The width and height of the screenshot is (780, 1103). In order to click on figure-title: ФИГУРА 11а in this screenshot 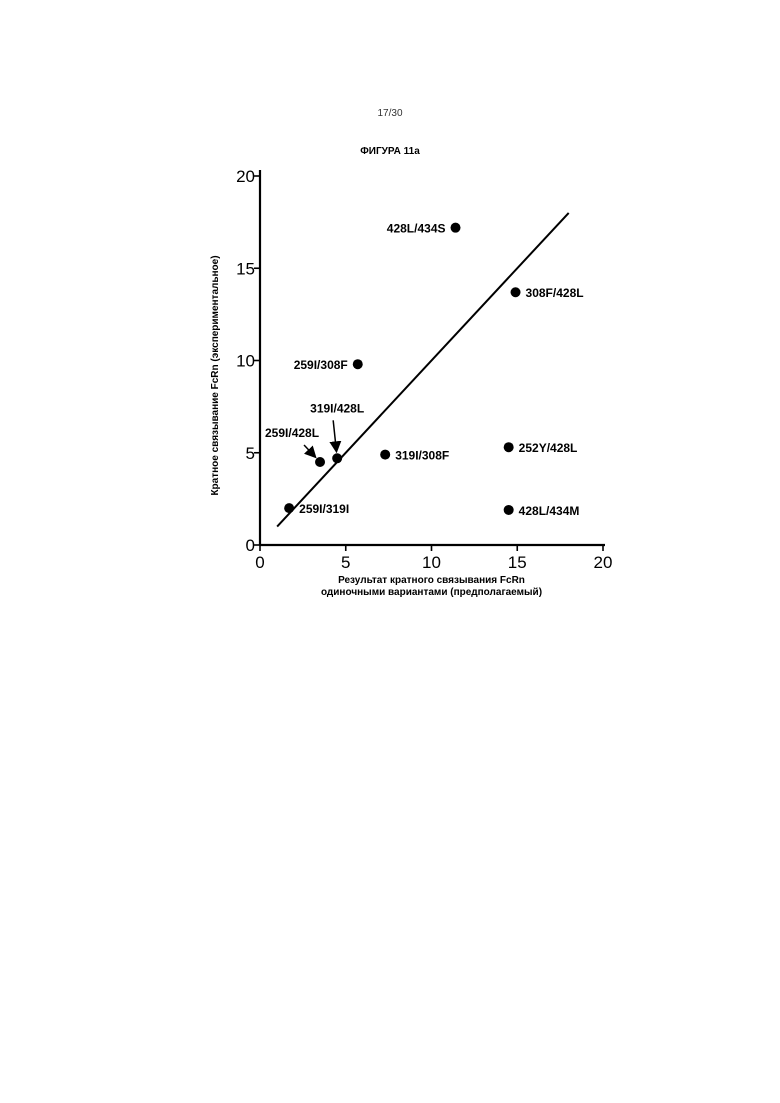, I will do `click(390, 151)`.